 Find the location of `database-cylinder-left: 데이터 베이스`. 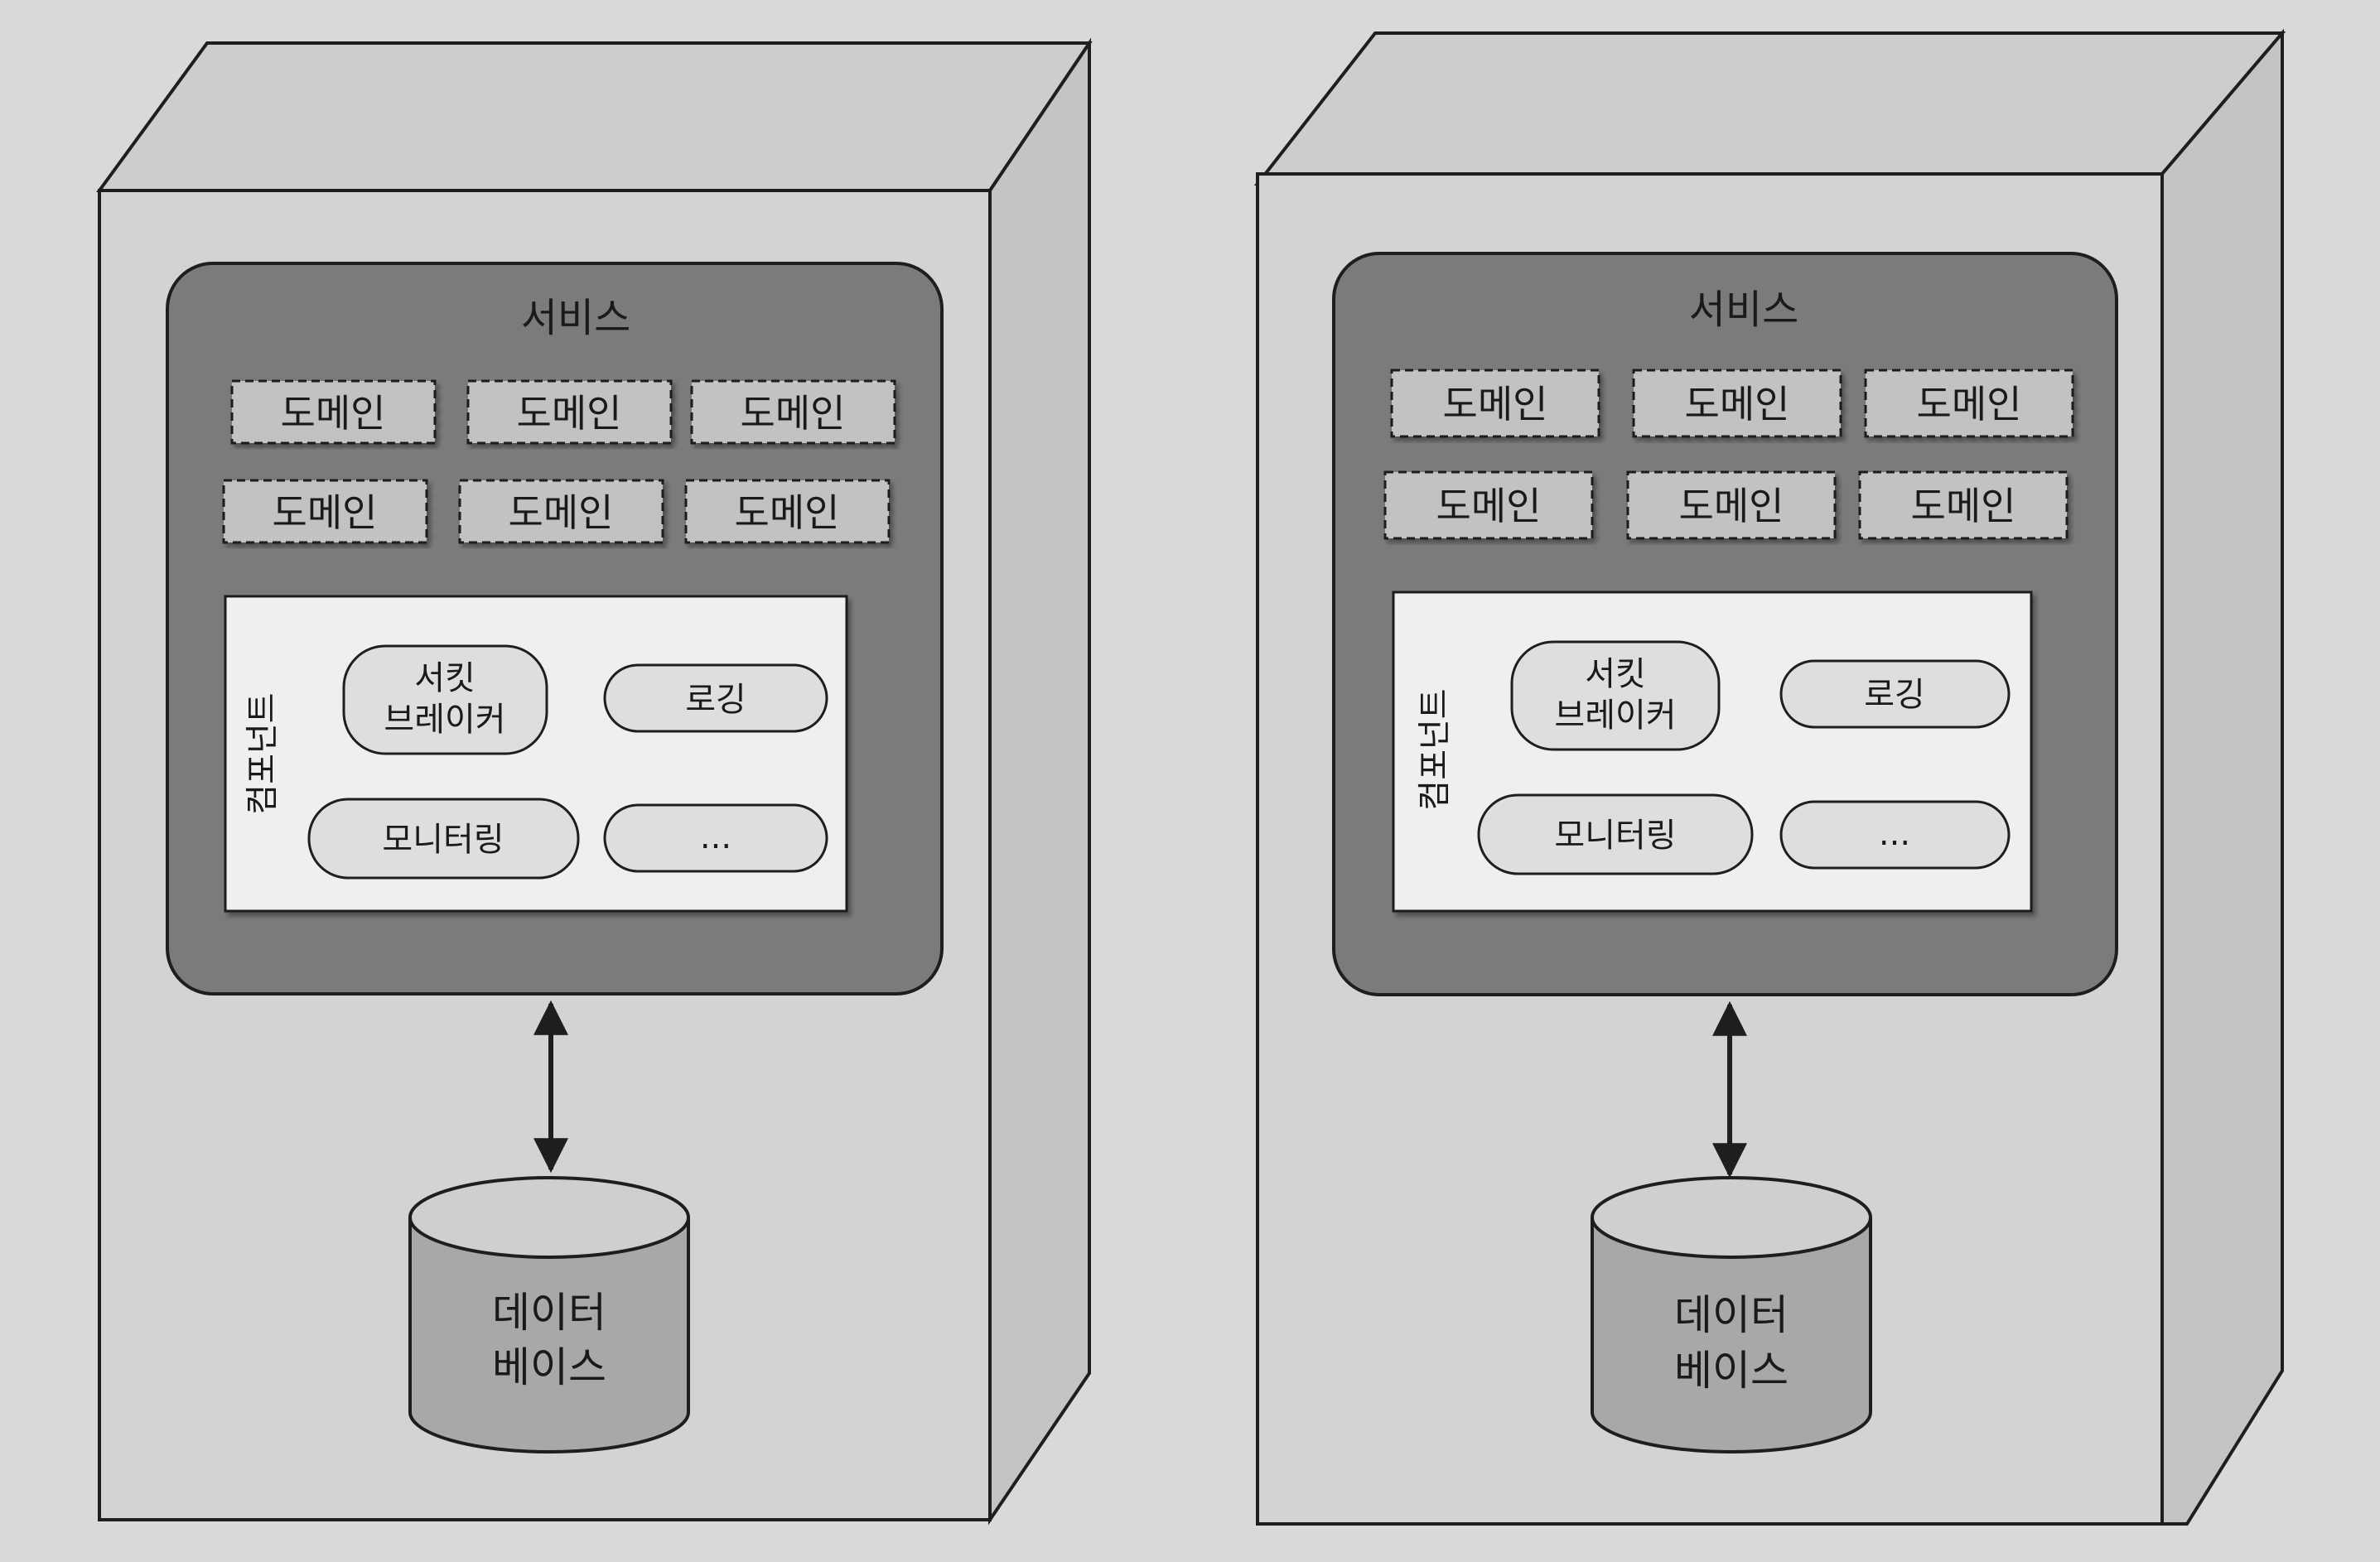

database-cylinder-left: 데이터 베이스 is located at coordinates (549, 1315).